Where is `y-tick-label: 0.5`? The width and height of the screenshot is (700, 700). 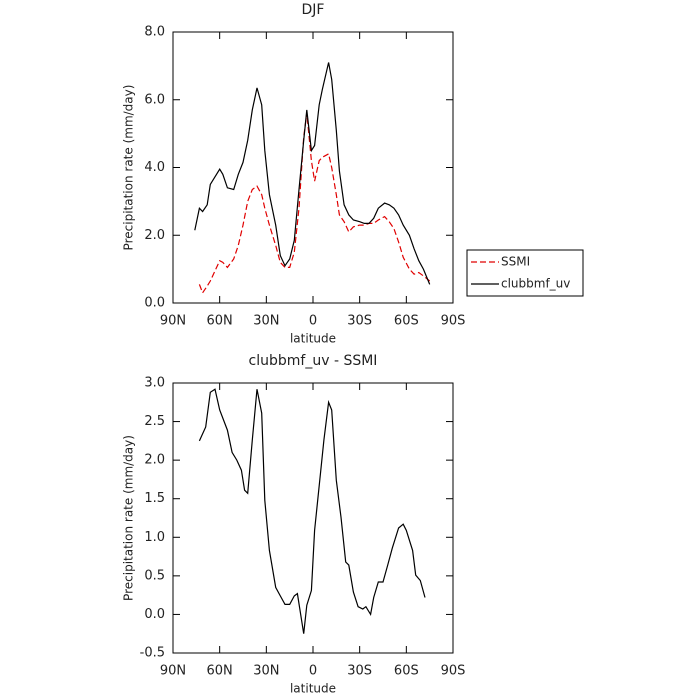
y-tick-label: 0.5 is located at coordinates (154, 575).